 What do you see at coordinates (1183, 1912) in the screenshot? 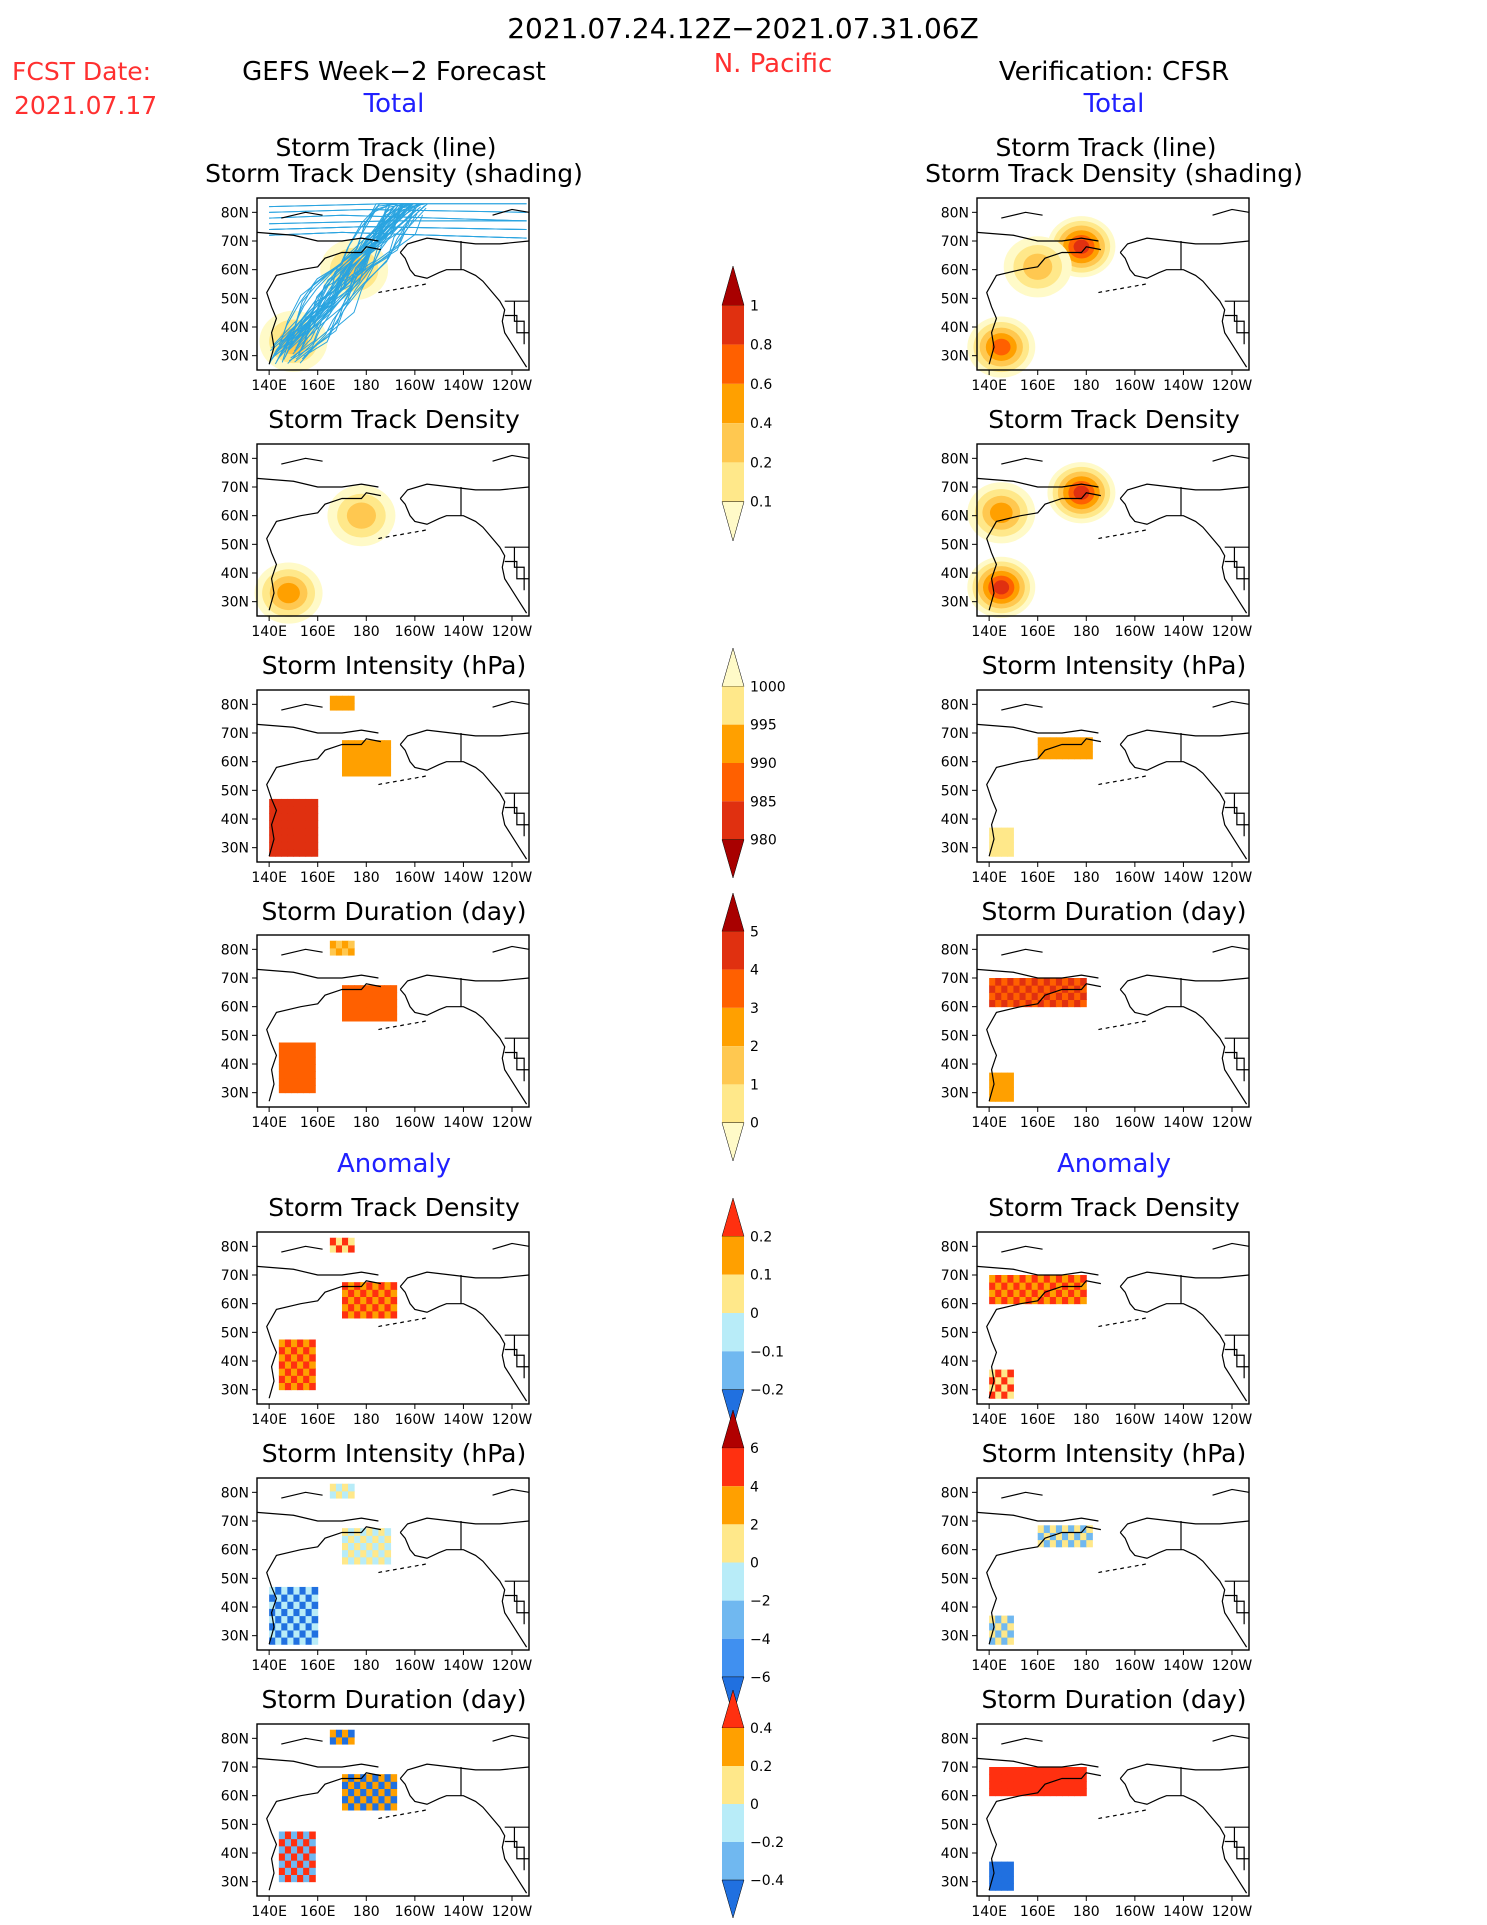
I see `cfsr-map-7-lon-tick: 140W` at bounding box center [1183, 1912].